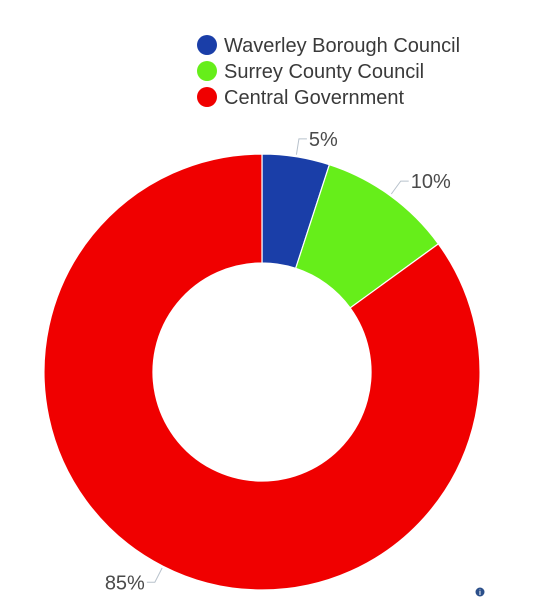 The image size is (544, 613). I want to click on svg-text: i, so click(480, 593).